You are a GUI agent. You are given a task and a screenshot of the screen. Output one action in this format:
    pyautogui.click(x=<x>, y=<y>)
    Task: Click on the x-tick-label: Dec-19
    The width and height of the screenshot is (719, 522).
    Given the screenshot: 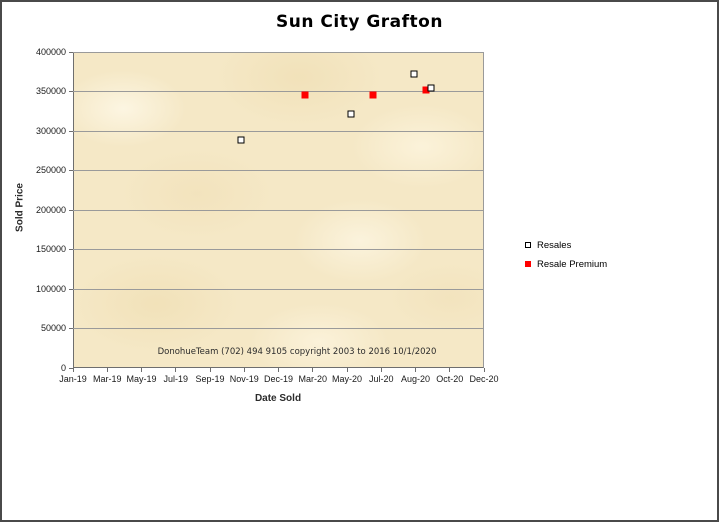 What is the action you would take?
    pyautogui.click(x=278, y=379)
    